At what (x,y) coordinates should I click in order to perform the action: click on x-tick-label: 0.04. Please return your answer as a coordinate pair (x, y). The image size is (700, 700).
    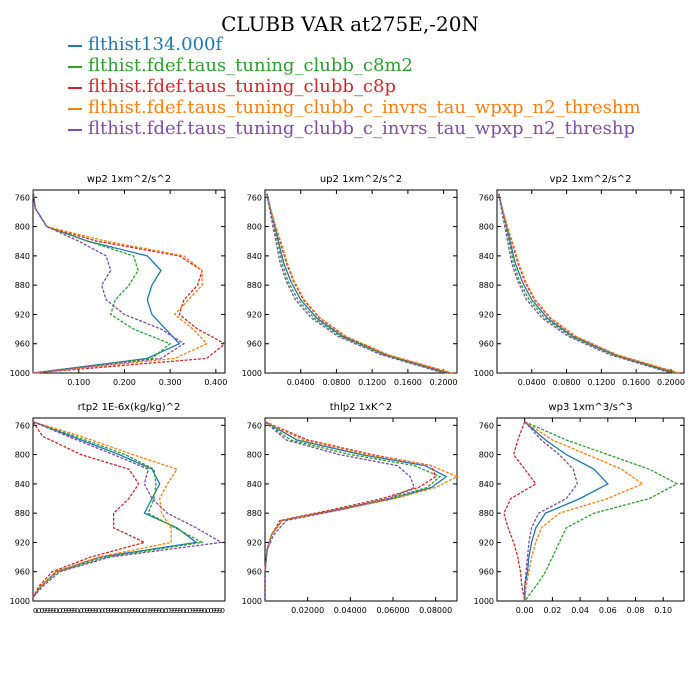
    Looking at the image, I should click on (580, 610).